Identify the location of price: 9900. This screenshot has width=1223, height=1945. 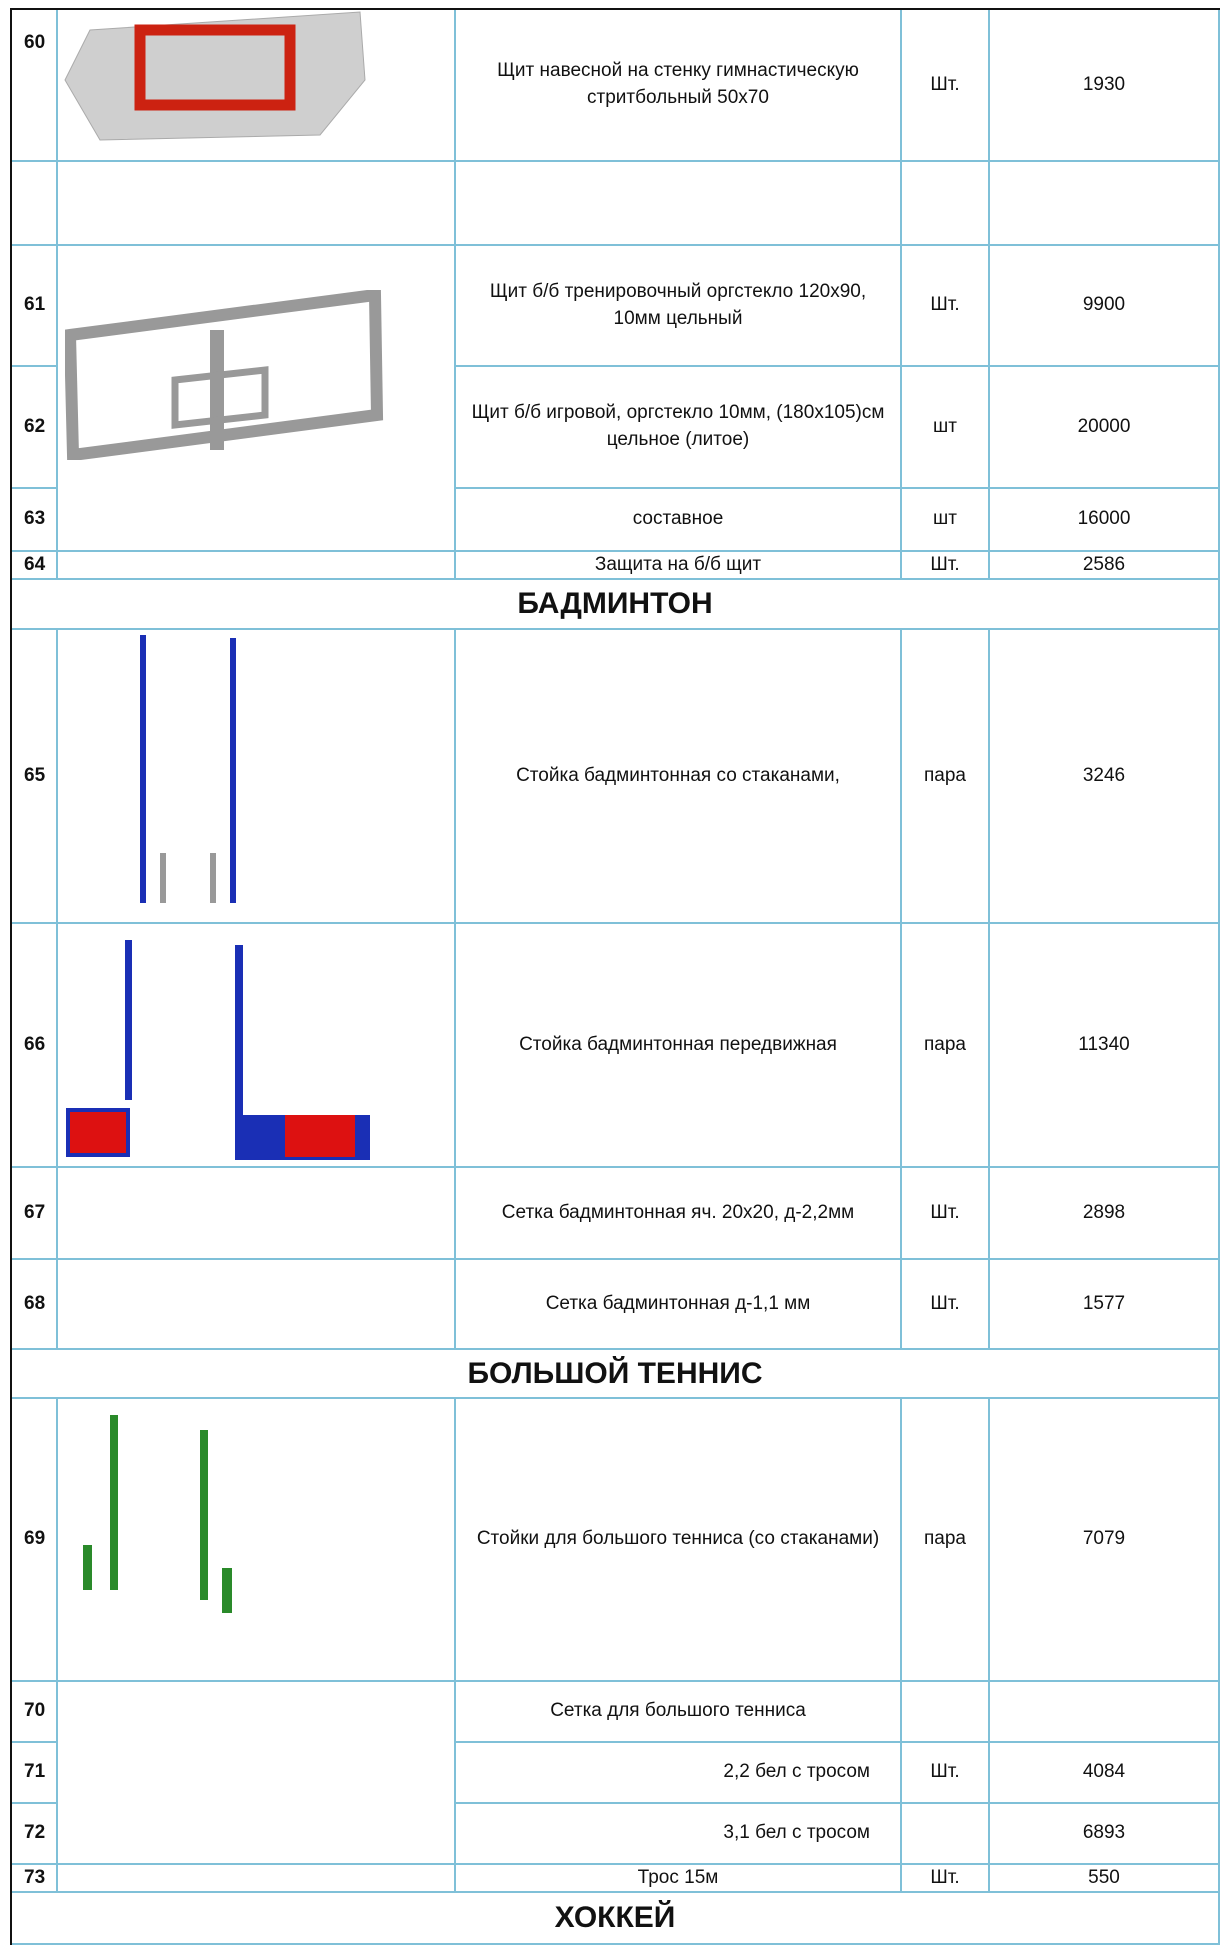
(1105, 306).